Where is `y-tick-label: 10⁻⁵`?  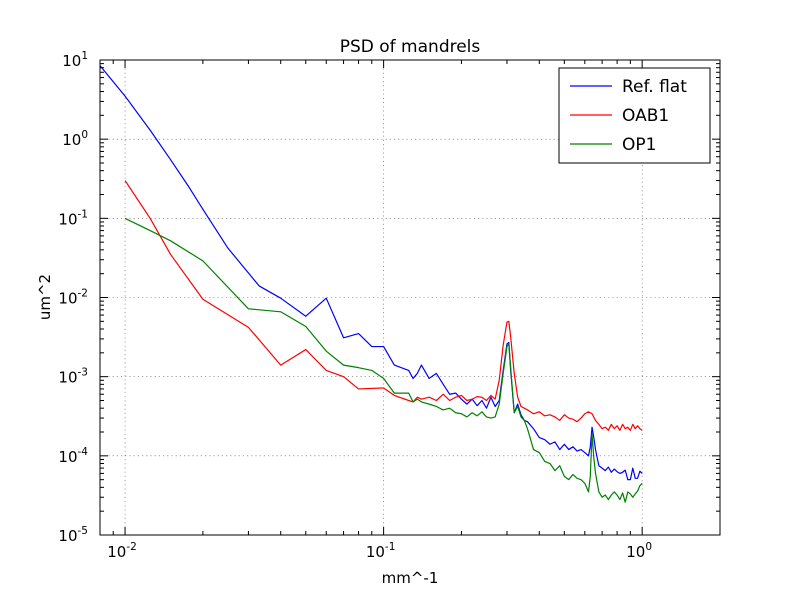
y-tick-label: 10⁻⁵ is located at coordinates (73, 535).